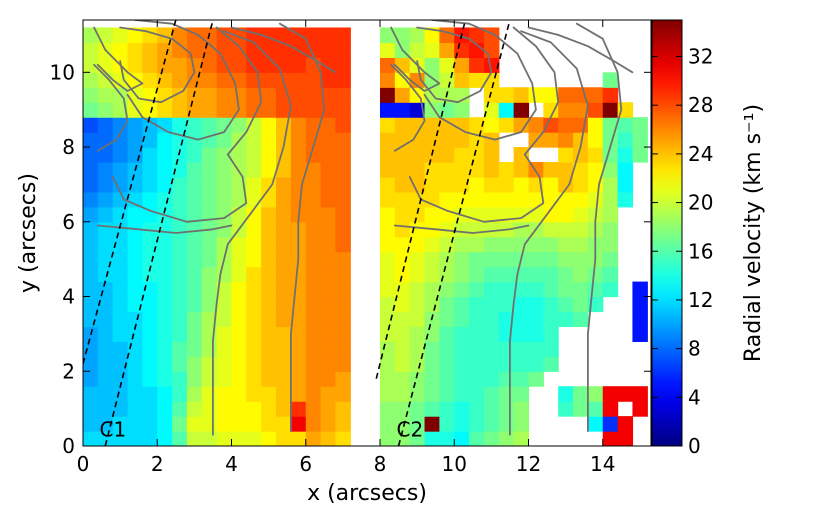  What do you see at coordinates (682, 251) in the screenshot?
I see `colorbar-ticks: 0 4 8 12 16 20 24 28 32` at bounding box center [682, 251].